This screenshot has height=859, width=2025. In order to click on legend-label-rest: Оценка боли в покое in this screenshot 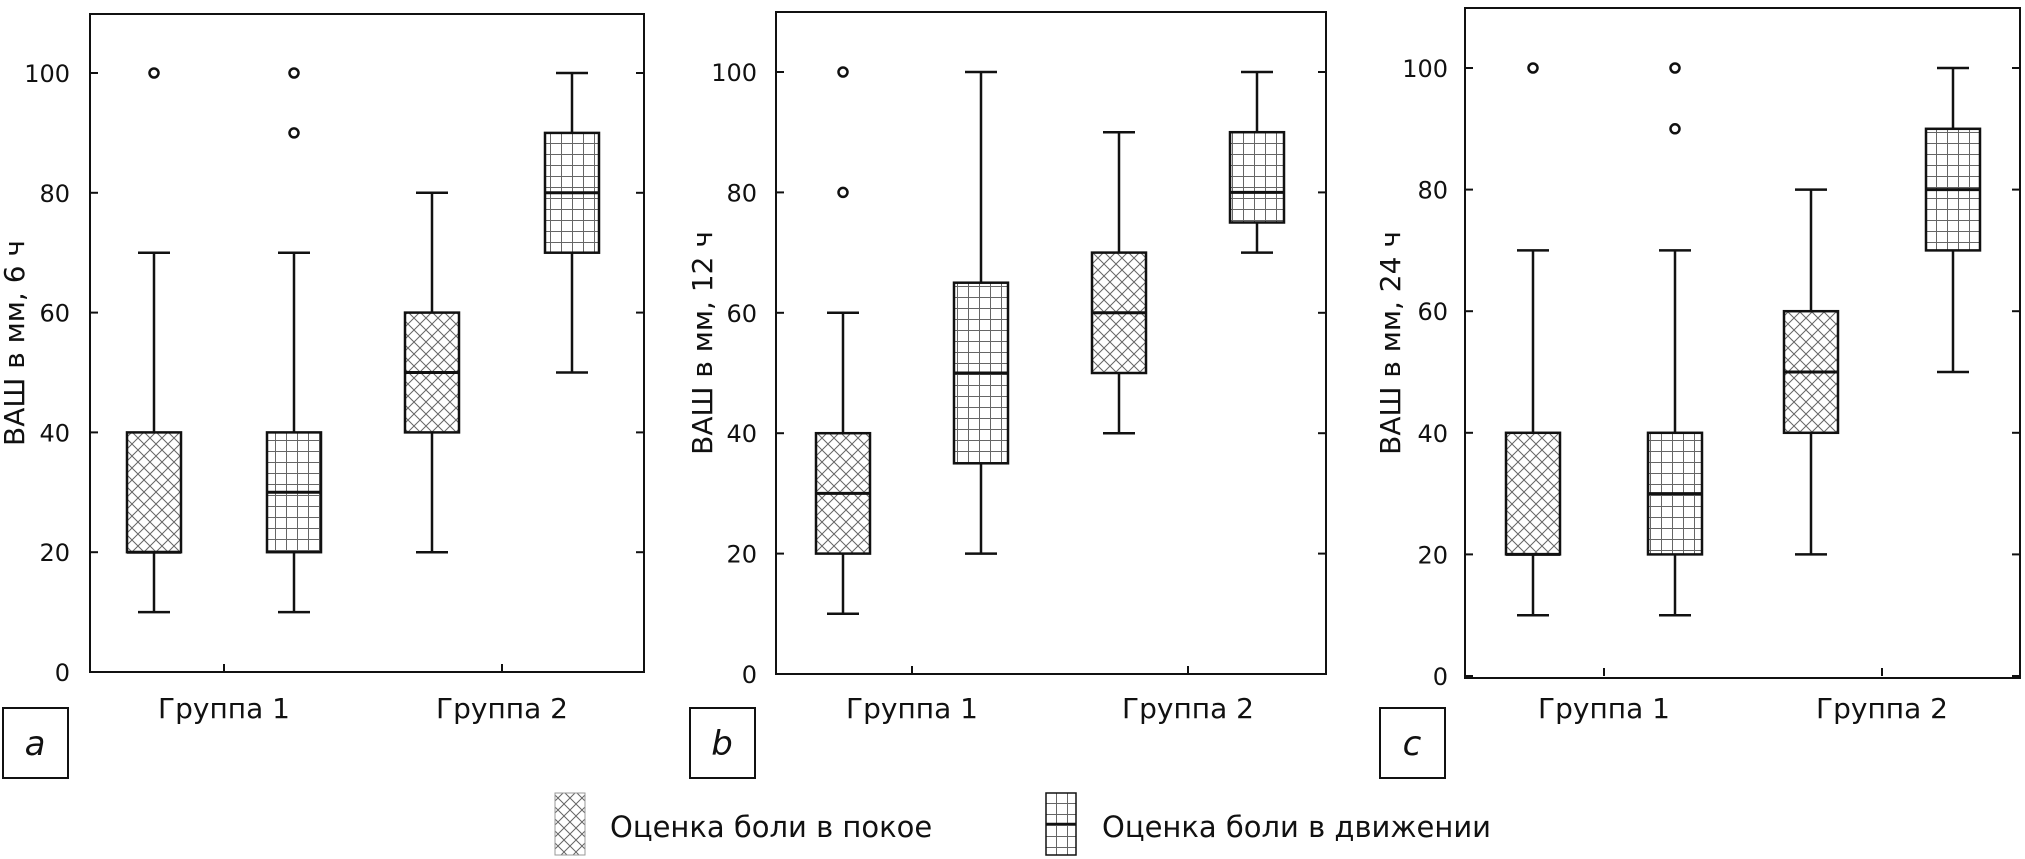, I will do `click(771, 827)`.